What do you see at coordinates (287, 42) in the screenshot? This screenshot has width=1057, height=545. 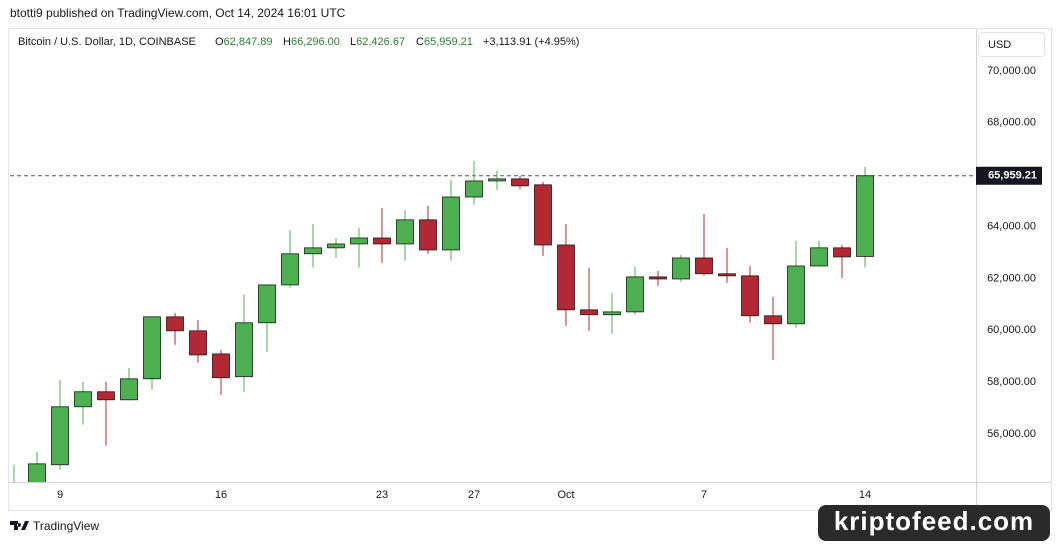 I see `ohlc-high-letter: H` at bounding box center [287, 42].